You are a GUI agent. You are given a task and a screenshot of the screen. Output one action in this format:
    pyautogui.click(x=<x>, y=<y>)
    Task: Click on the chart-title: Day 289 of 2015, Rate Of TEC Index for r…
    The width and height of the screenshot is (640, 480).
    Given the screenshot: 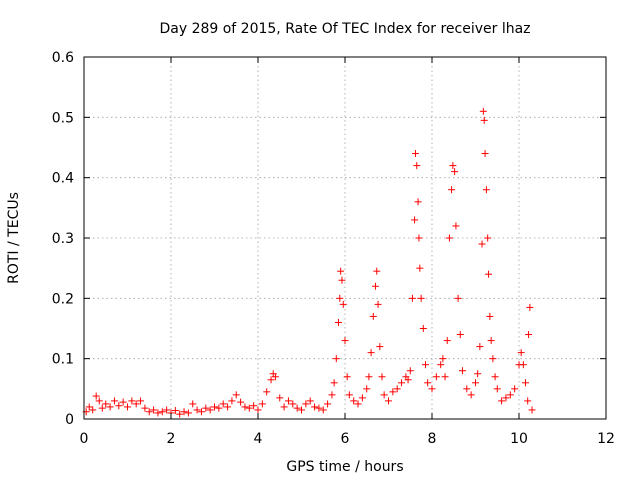 What is the action you would take?
    pyautogui.click(x=344, y=29)
    